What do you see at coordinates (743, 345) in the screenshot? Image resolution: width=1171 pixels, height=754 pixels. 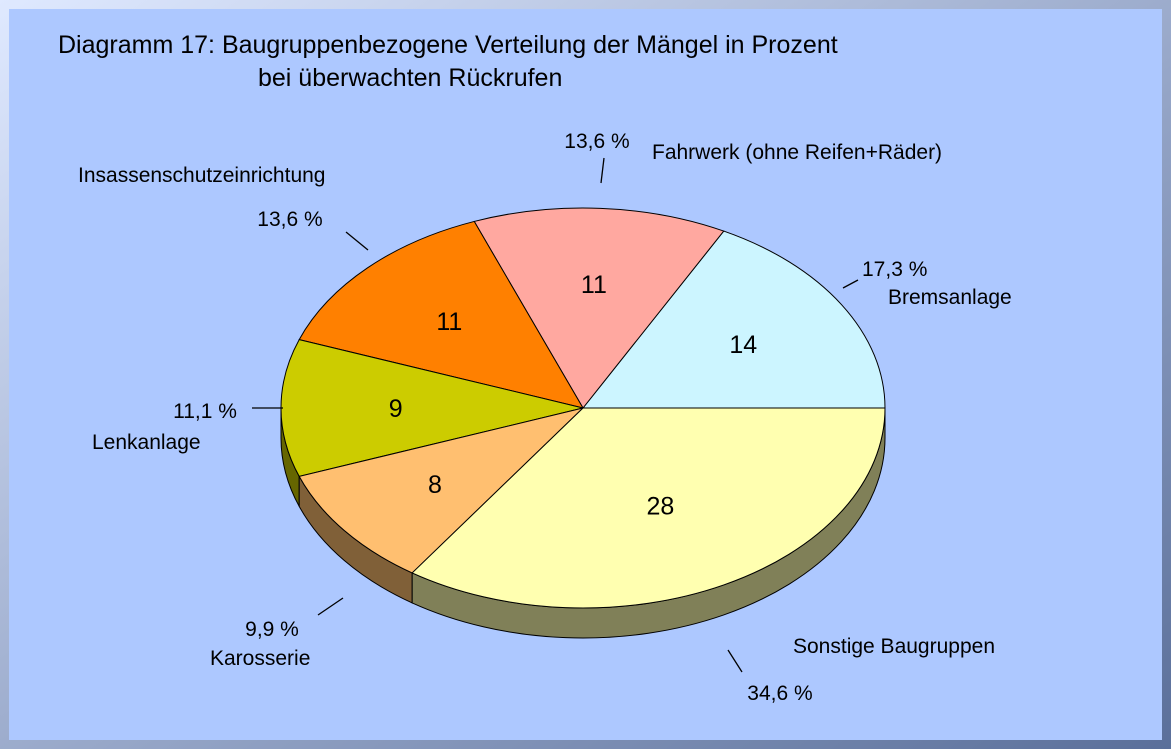 I see `value-label: 14` at bounding box center [743, 345].